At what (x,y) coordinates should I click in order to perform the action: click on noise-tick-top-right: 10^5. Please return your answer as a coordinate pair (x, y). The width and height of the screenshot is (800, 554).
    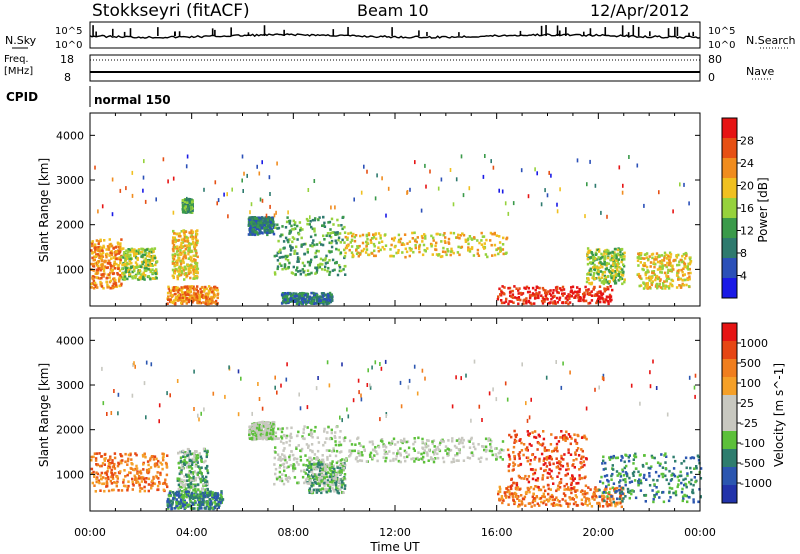
    Looking at the image, I should click on (721, 31).